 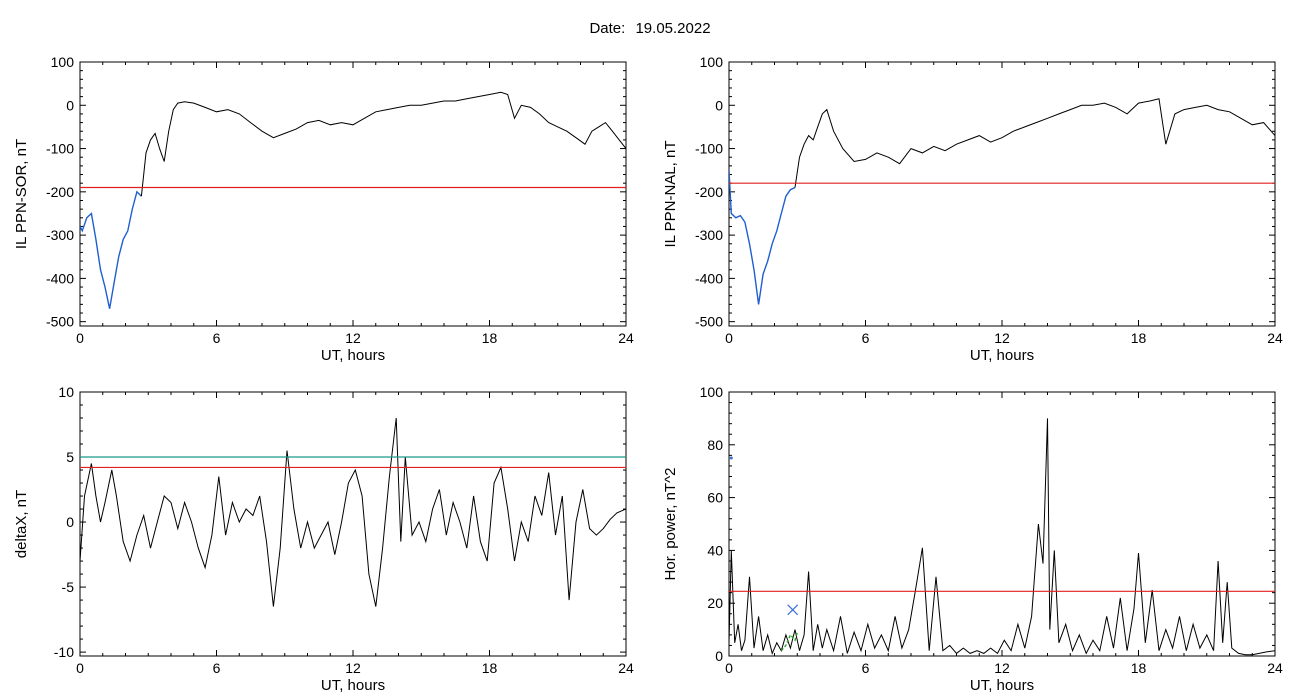 I want to click on y-tick-label: 80, so click(x=715, y=445).